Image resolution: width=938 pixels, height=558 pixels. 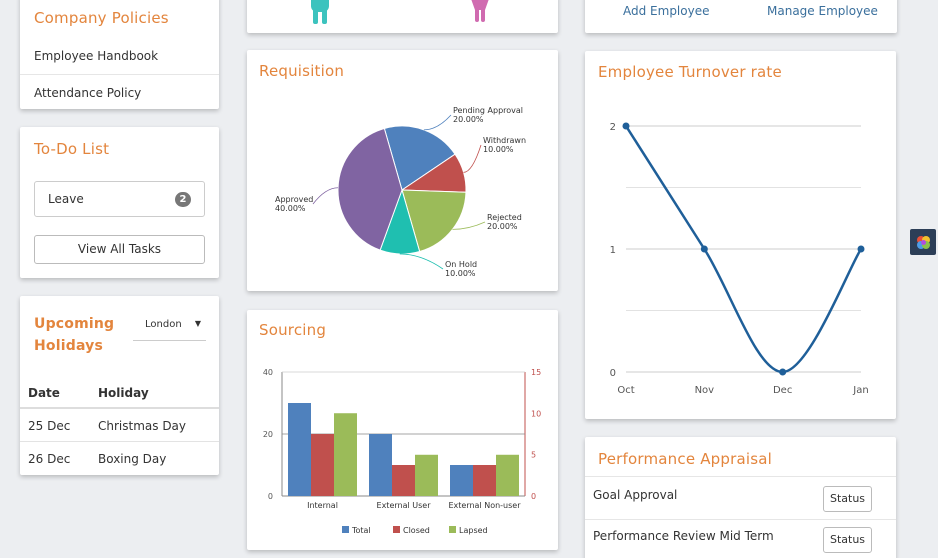 What do you see at coordinates (290, 208) in the screenshot?
I see `pie-slice-label: 40.00%` at bounding box center [290, 208].